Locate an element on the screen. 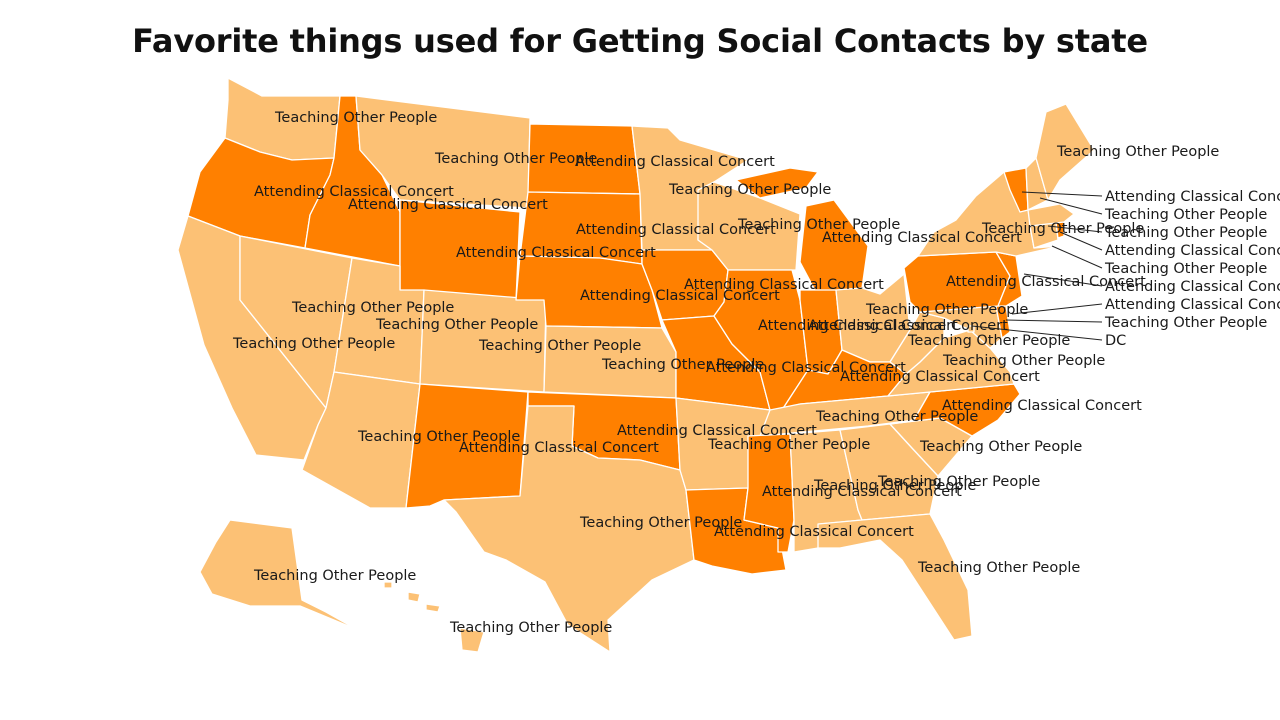  label-AK: Teaching Other People is located at coordinates (334, 576).